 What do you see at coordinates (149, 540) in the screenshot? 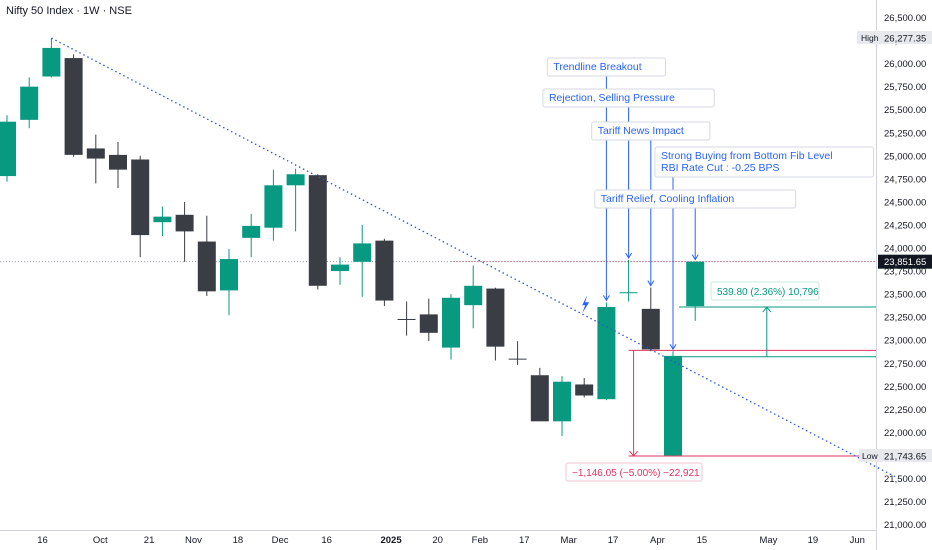
I see `x-tick-label: 21` at bounding box center [149, 540].